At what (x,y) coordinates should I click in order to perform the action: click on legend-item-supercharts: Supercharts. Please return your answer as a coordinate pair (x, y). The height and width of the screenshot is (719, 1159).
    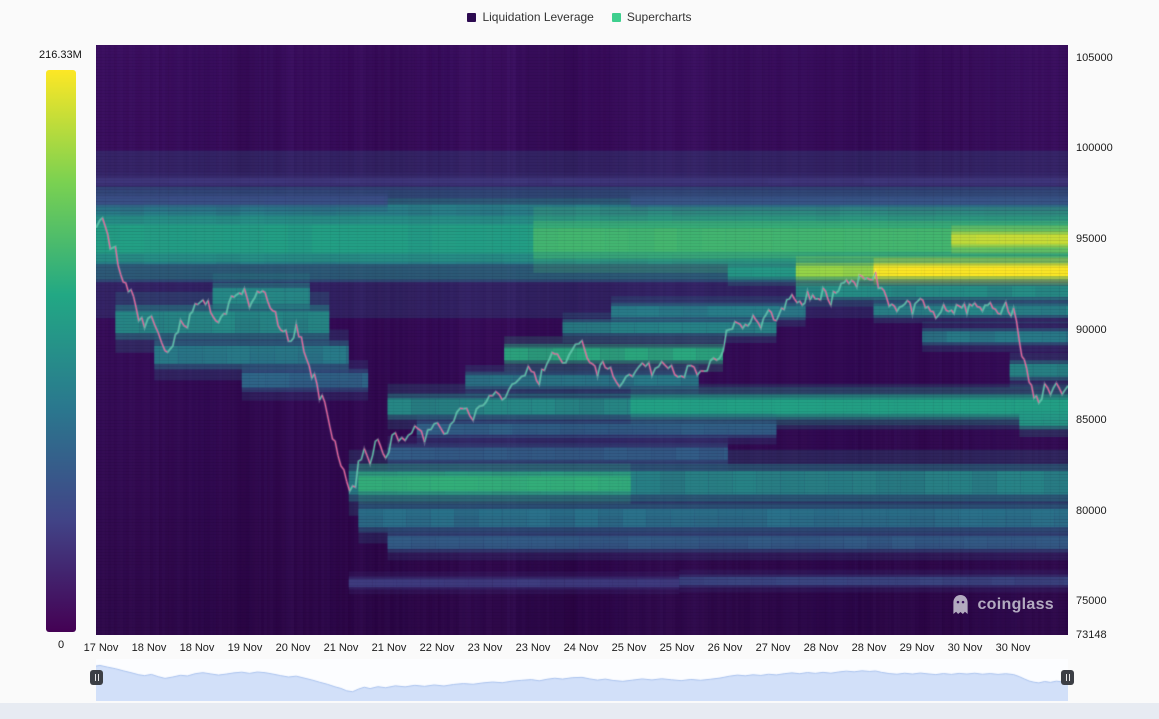
    Looking at the image, I should click on (651, 17).